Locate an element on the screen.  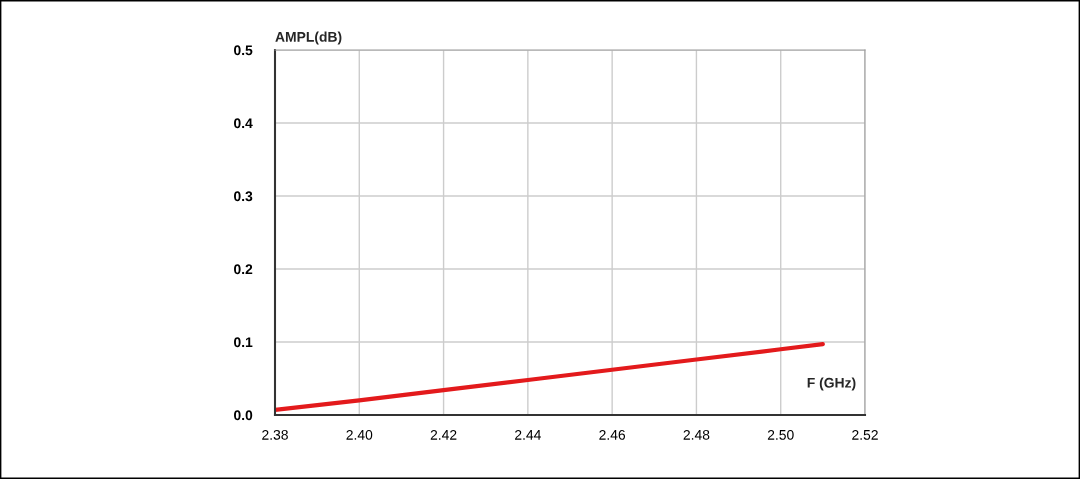
x-tick-label: 2.44 is located at coordinates (528, 434).